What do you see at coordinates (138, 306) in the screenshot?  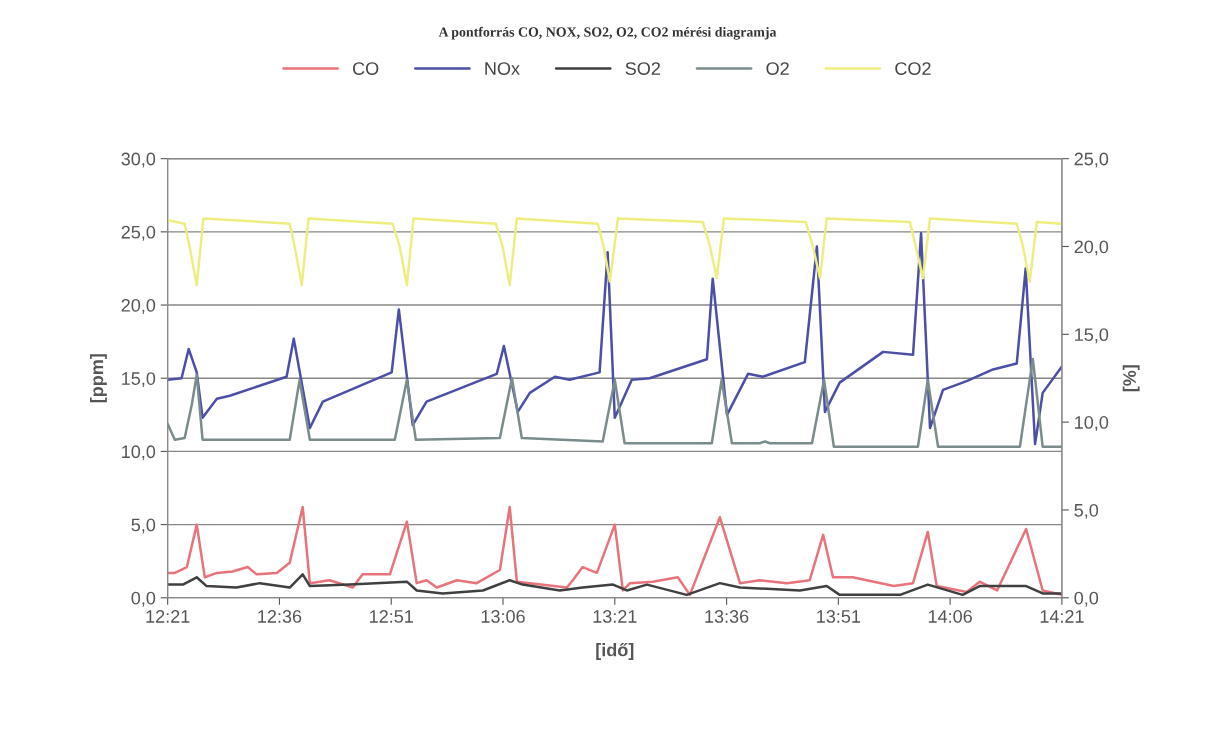 I see `y-tick-label: 20,0` at bounding box center [138, 306].